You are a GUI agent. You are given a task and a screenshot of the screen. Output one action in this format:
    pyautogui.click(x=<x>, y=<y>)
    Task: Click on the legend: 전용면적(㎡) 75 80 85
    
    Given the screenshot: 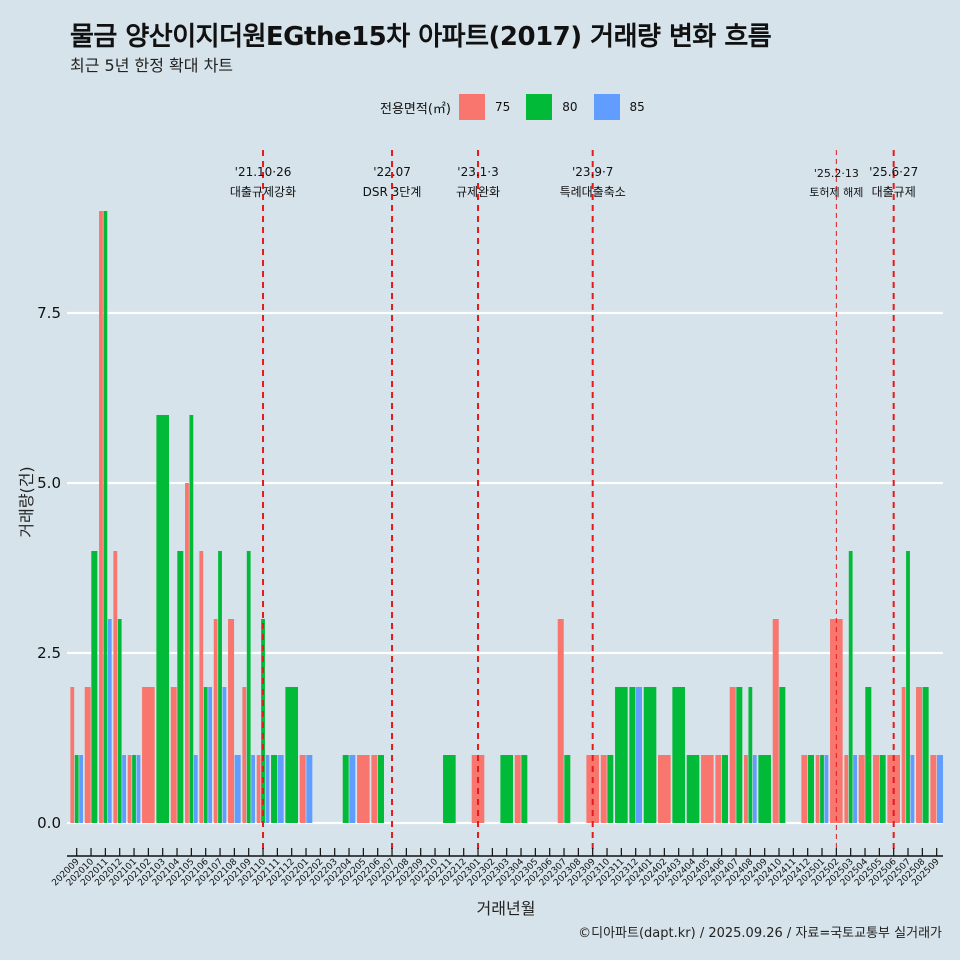 What is the action you would take?
    pyautogui.click(x=520, y=107)
    